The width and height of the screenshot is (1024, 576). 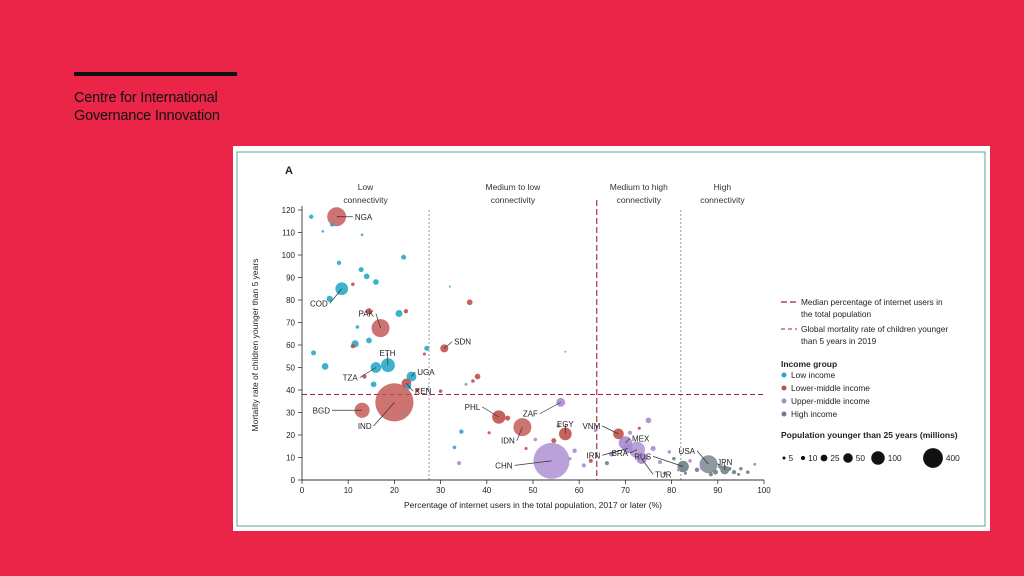 I want to click on point-label-vnm: VNM, so click(x=592, y=426).